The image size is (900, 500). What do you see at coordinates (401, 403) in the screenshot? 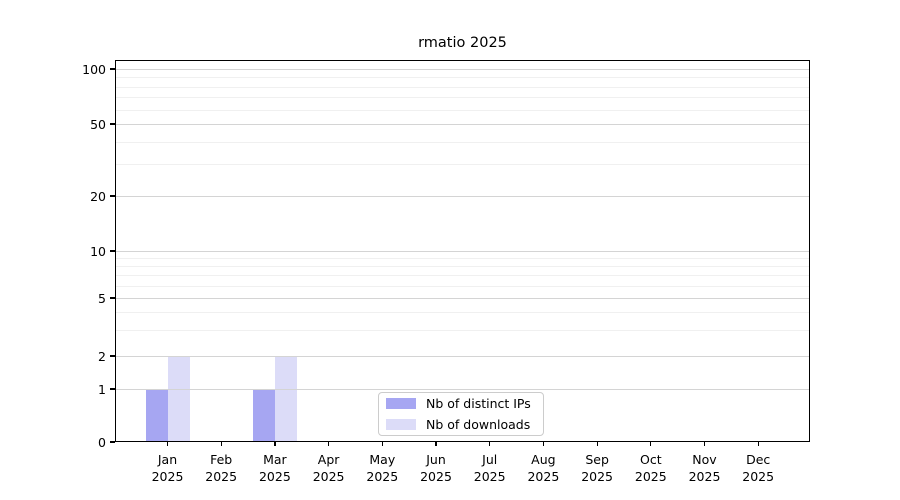
I see `legend-swatch-distinct-ips` at bounding box center [401, 403].